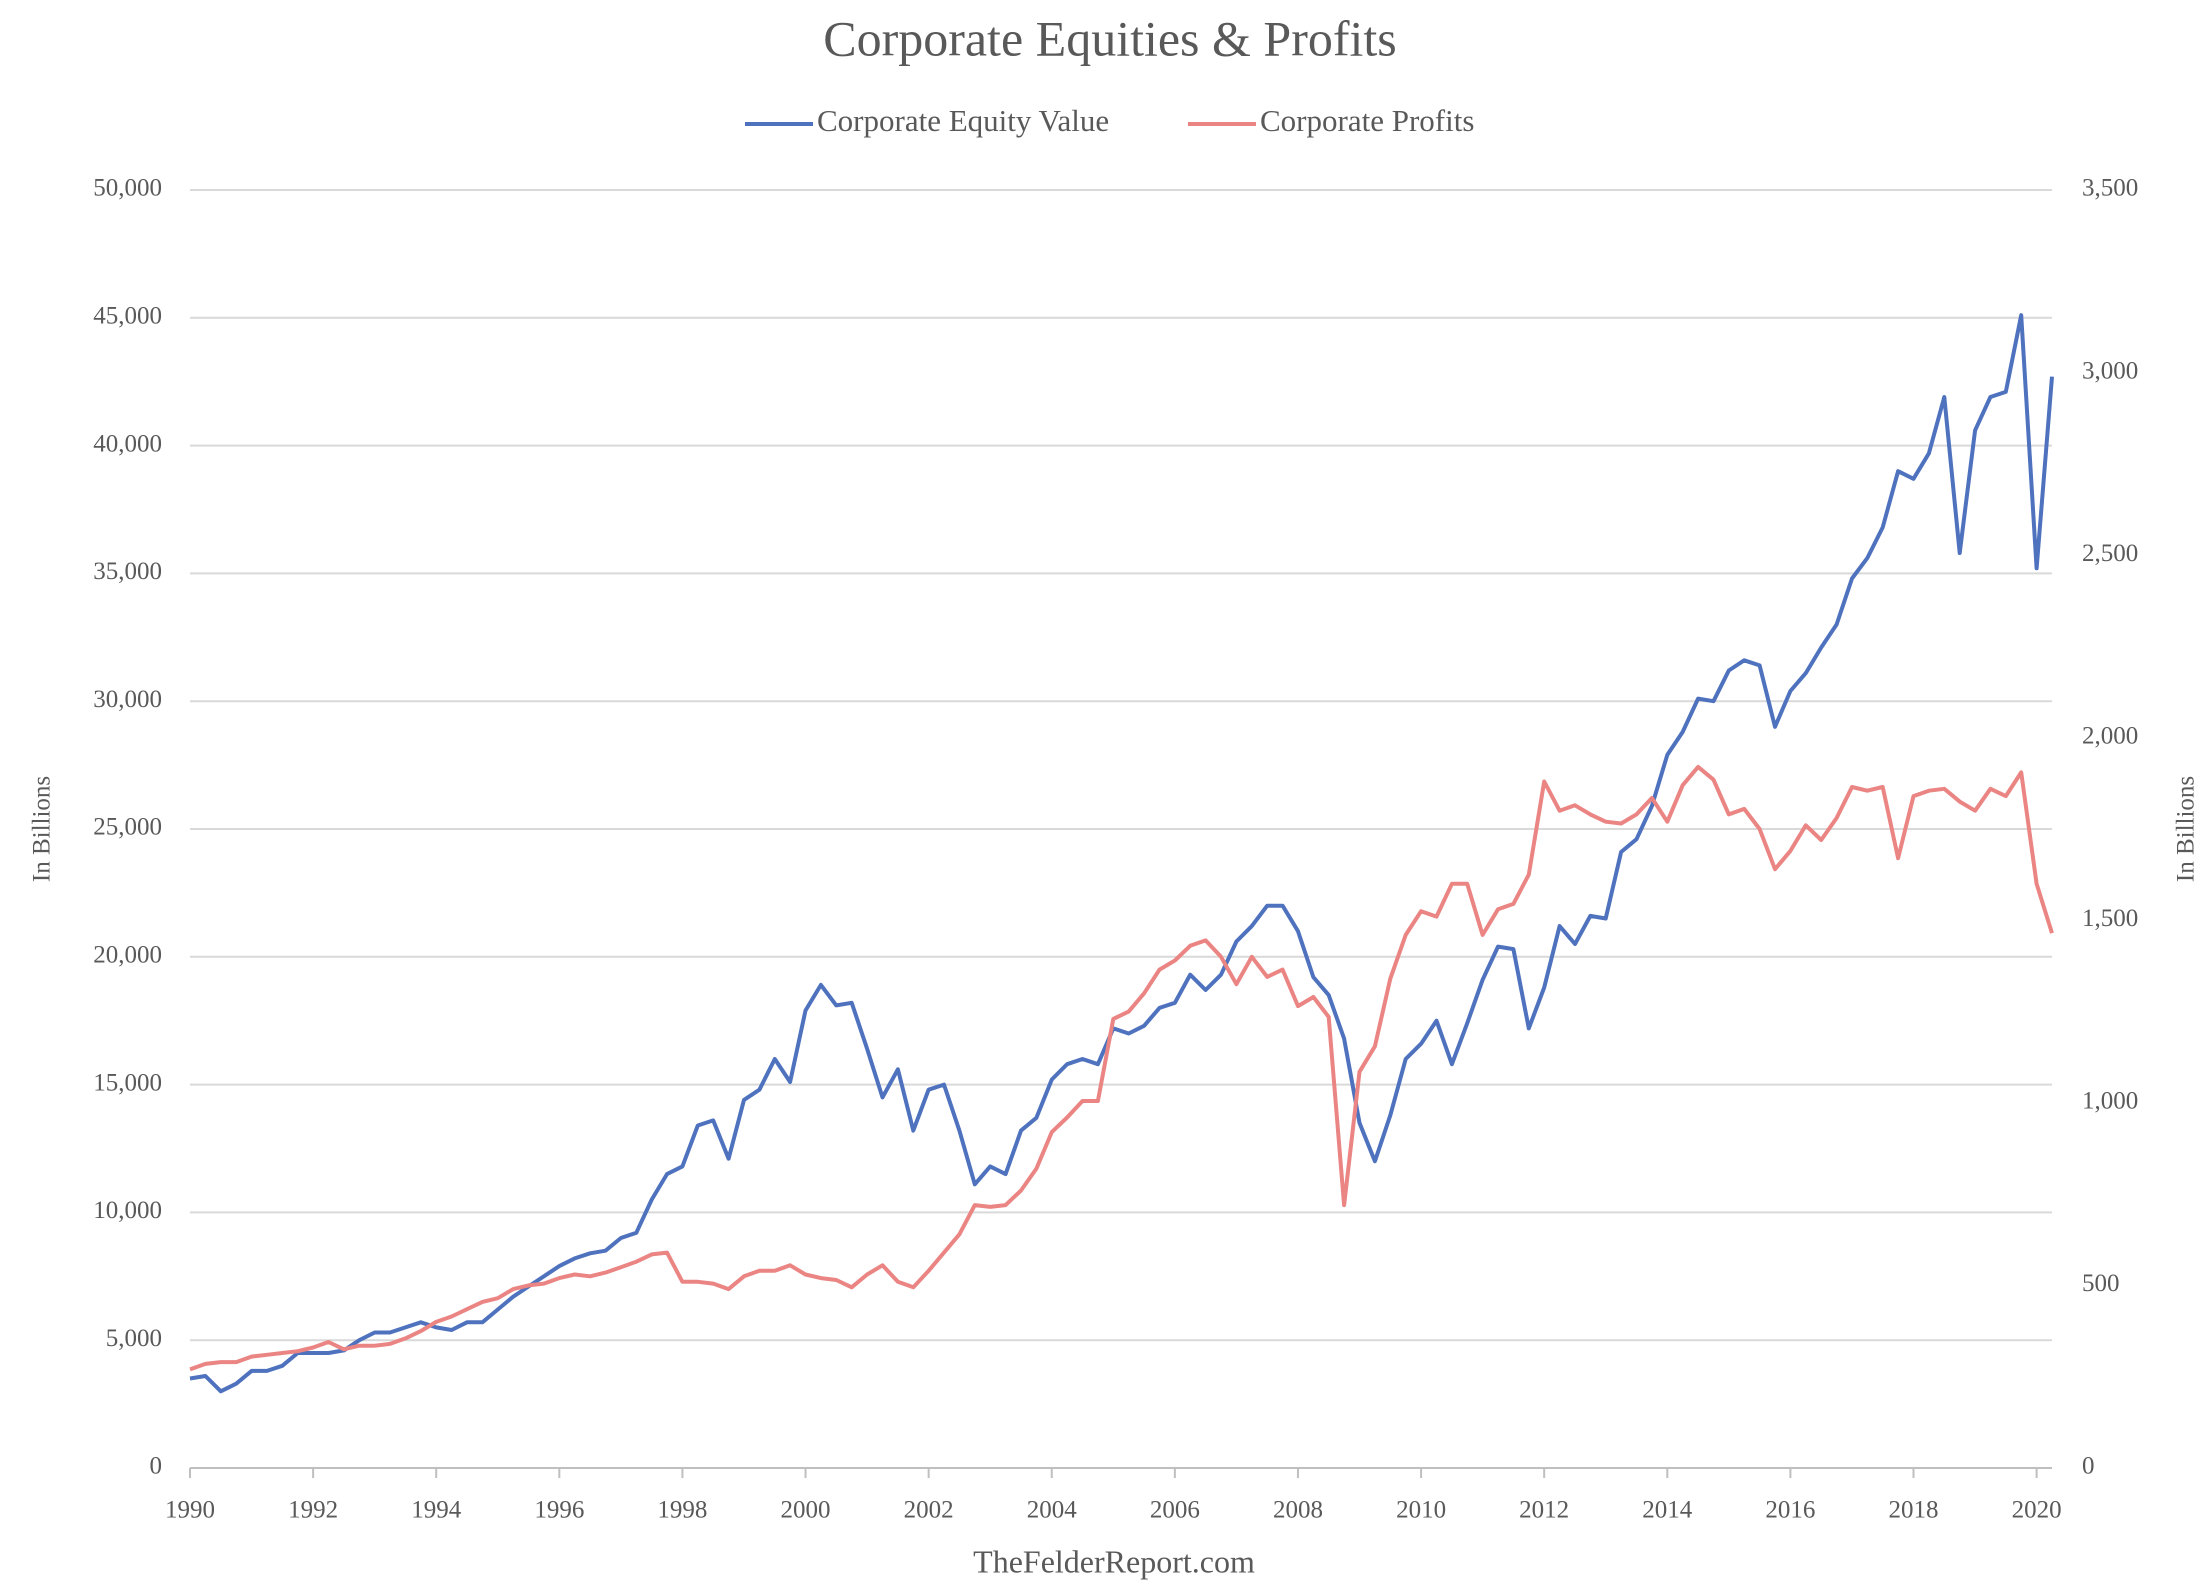  I want to click on y-tick-label: 10,000, so click(127, 1210).